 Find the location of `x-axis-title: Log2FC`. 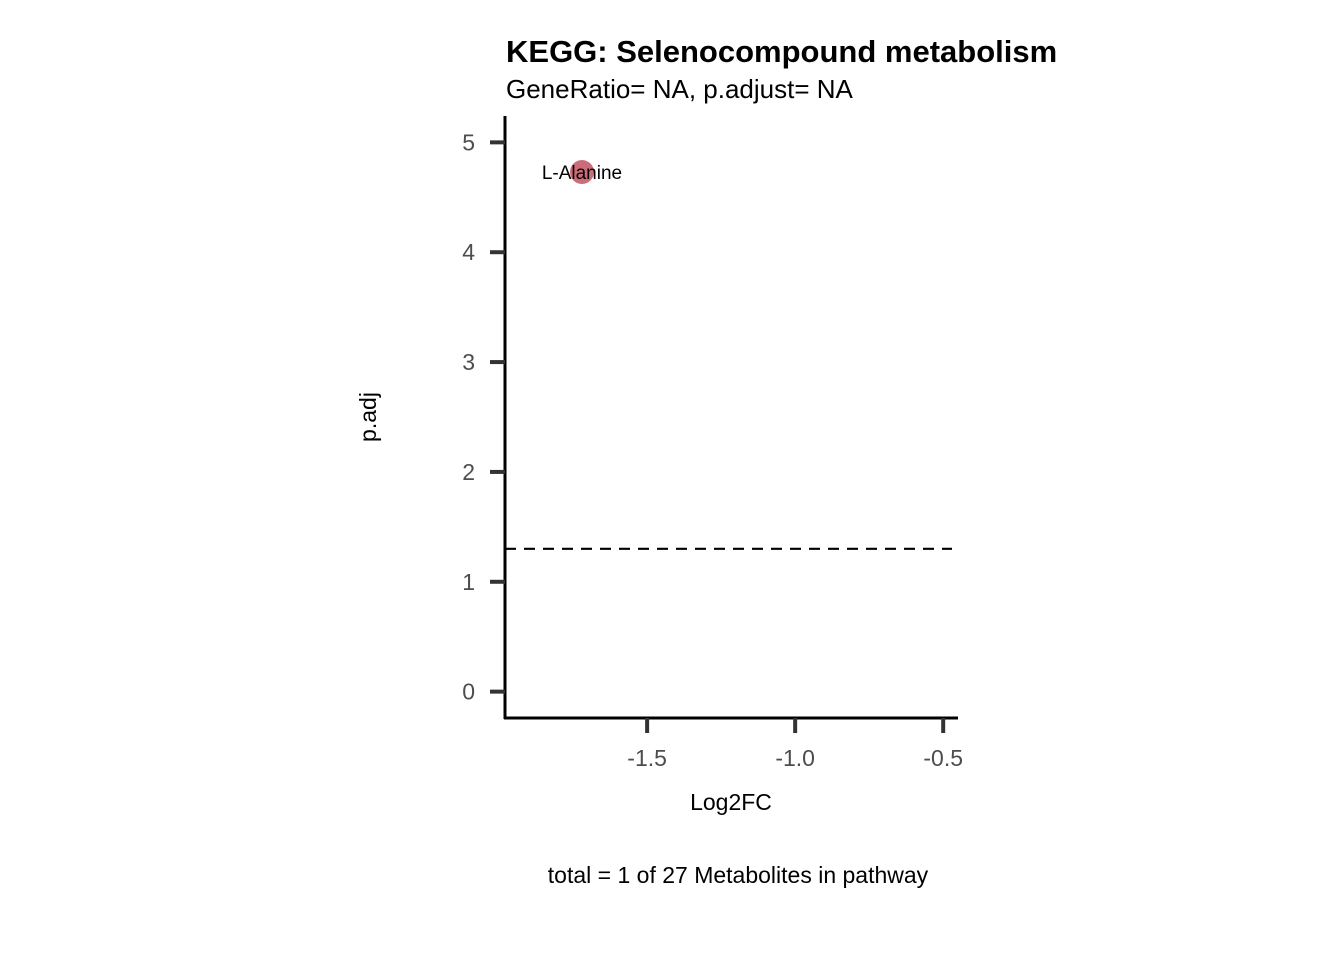

x-axis-title: Log2FC is located at coordinates (731, 802).